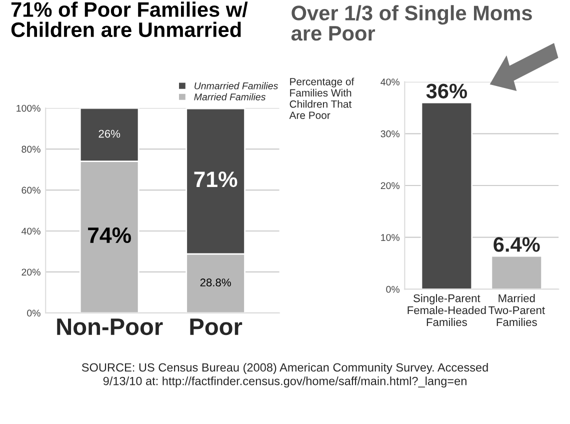  Describe the element at coordinates (236, 86) in the screenshot. I see `legend-label: Unmarried Families` at that location.